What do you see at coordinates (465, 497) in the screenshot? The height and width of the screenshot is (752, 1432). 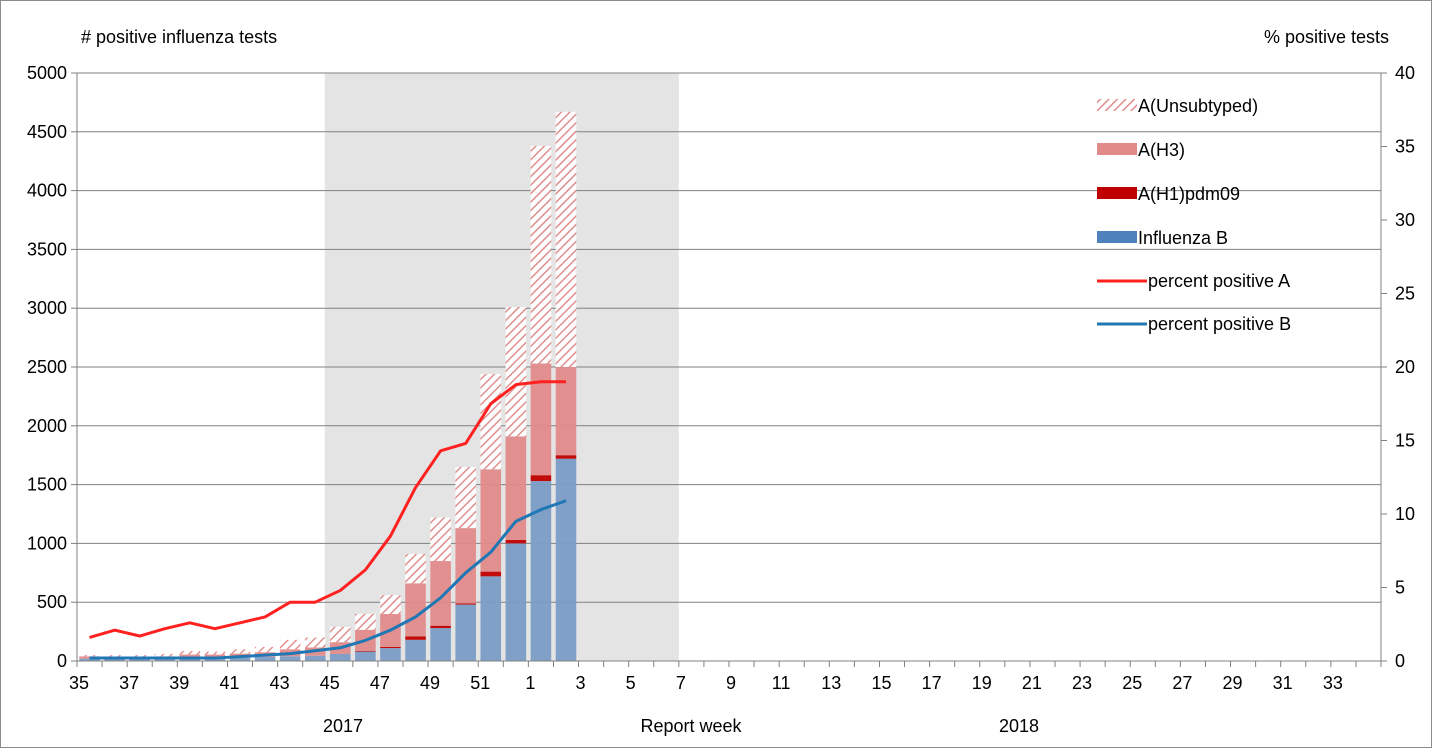 I see `bar-a-unsubtyped--wk50` at bounding box center [465, 497].